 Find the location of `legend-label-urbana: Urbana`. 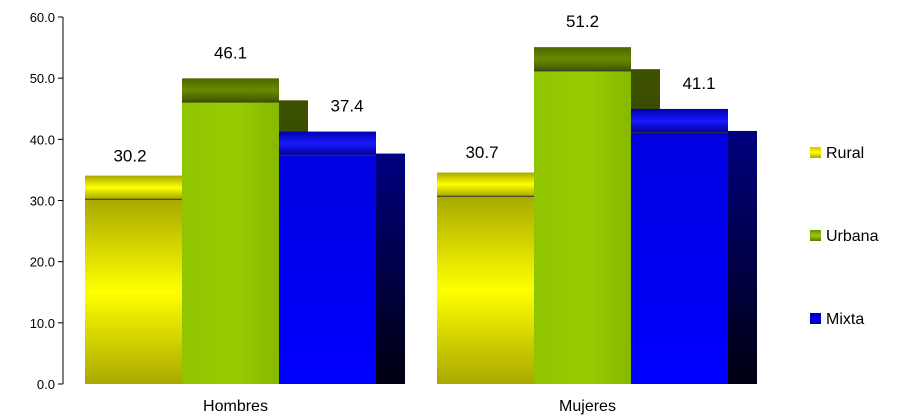

legend-label-urbana: Urbana is located at coordinates (852, 236).